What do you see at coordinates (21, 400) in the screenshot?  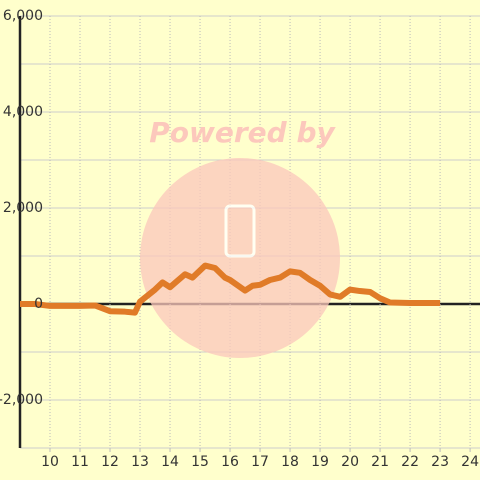 I see `y-tick-label: -2,000` at bounding box center [21, 400].